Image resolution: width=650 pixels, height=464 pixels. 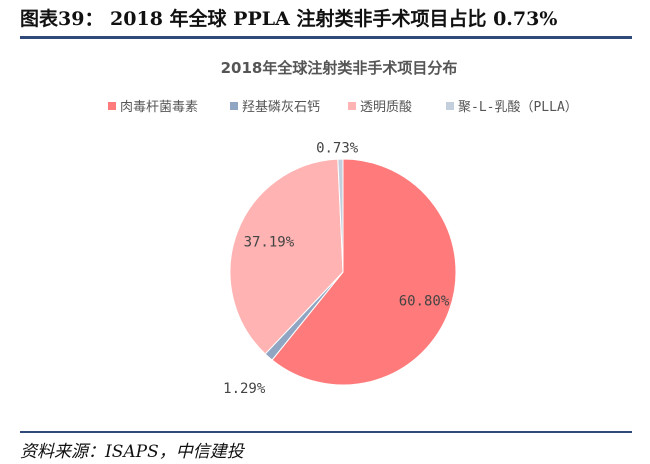 I want to click on data-label: 1.29%, so click(x=244, y=389).